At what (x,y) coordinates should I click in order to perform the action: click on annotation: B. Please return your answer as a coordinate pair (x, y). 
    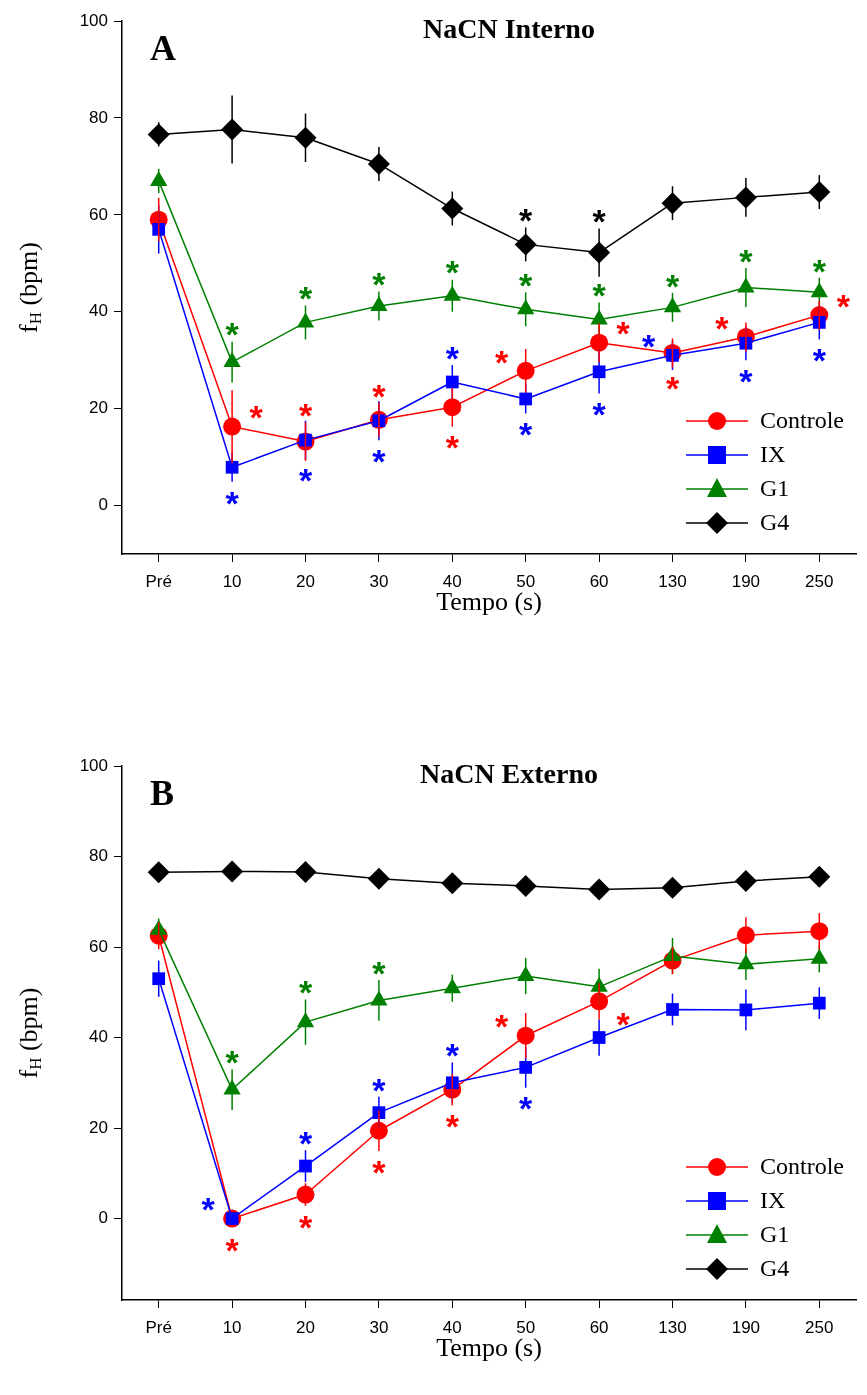
    Looking at the image, I should click on (162, 793).